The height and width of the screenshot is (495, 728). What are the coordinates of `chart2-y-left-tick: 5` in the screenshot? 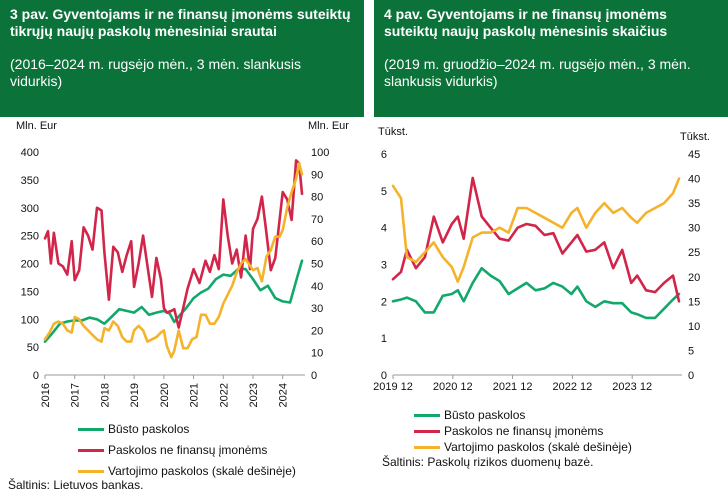 It's located at (384, 192).